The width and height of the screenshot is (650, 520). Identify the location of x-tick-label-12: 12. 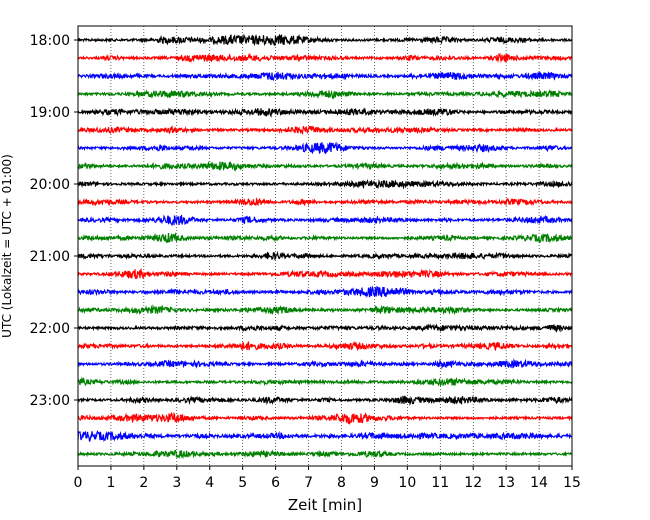
(473, 483).